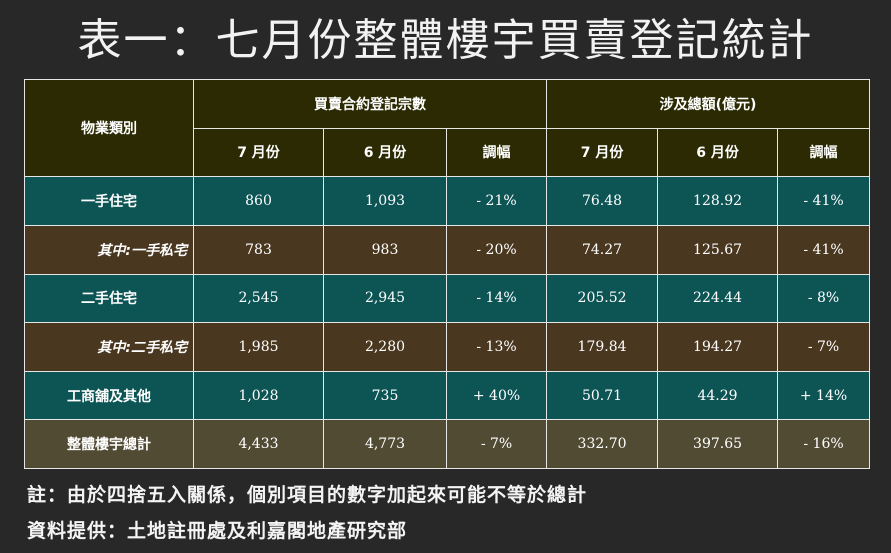 The height and width of the screenshot is (553, 891). Describe the element at coordinates (258, 395) in the screenshot. I see `table-cell: 1,028` at that location.